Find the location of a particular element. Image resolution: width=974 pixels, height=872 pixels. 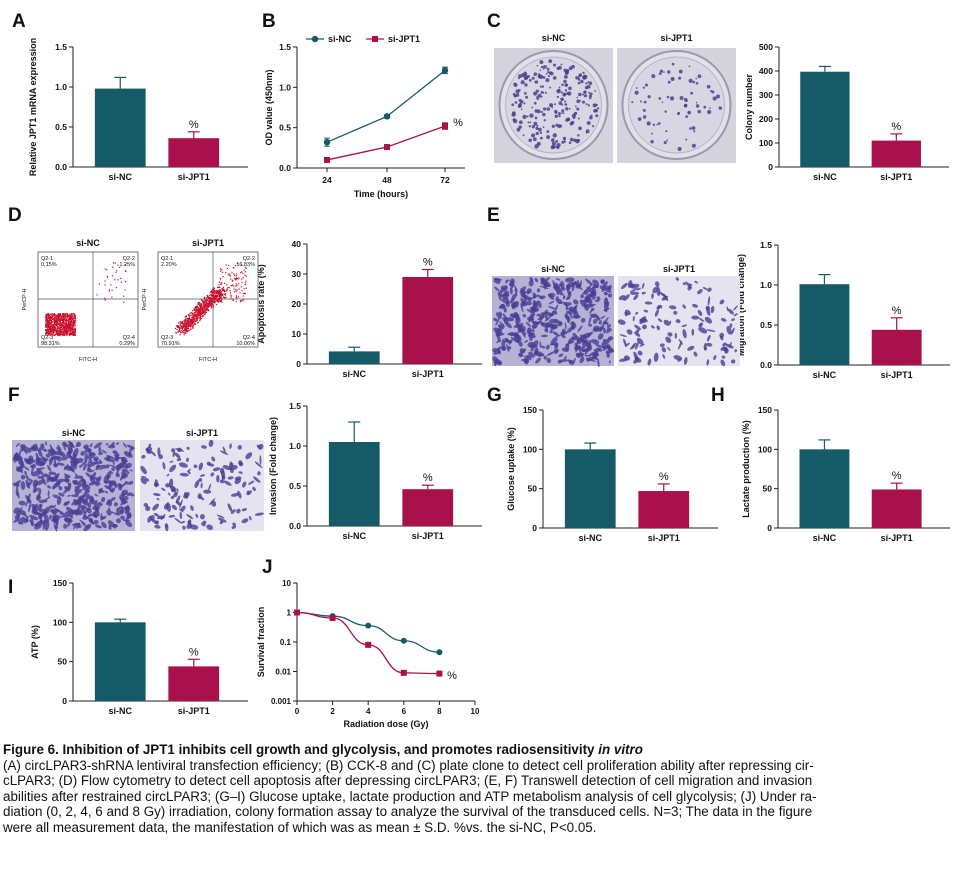

y-tick-label-E: 0.0 is located at coordinates (766, 365).